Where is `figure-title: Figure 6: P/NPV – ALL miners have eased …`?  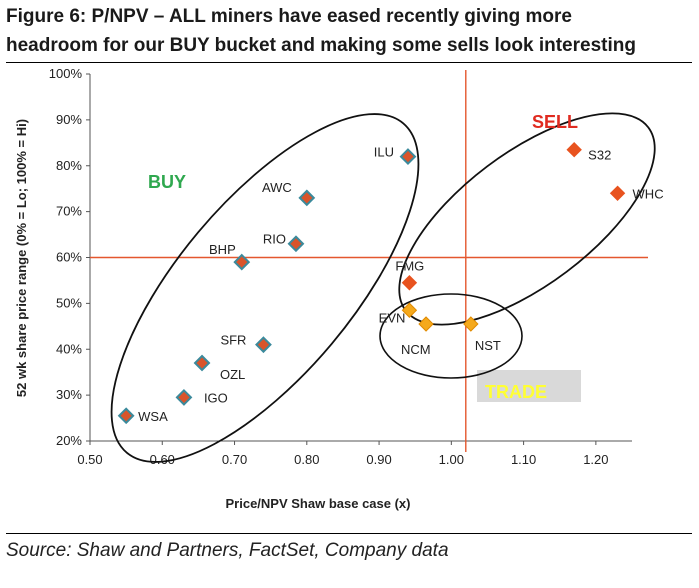 figure-title: Figure 6: P/NPV – ALL miners have eased … is located at coordinates (350, 31).